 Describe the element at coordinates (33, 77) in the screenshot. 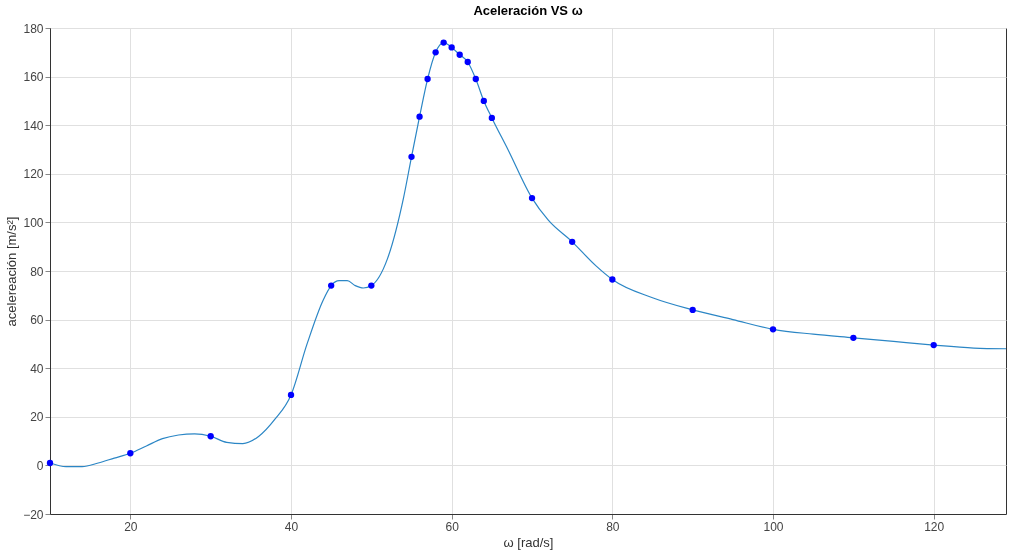

I see `y-tick-label: 160` at that location.